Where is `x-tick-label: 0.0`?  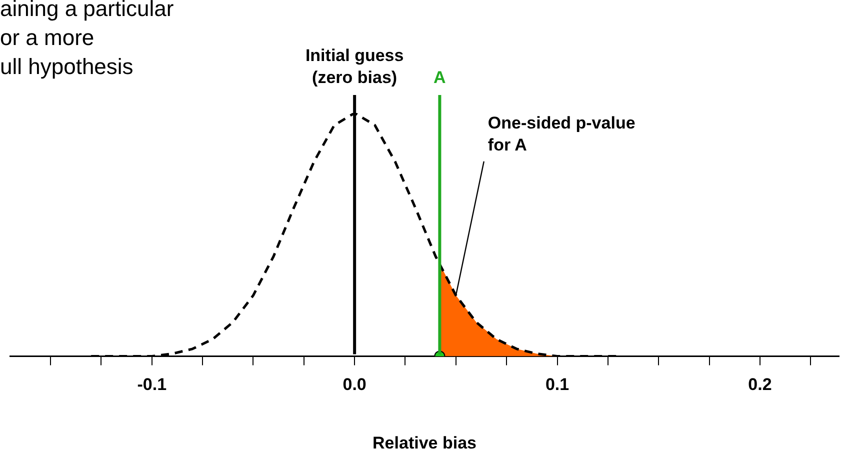 x-tick-label: 0.0 is located at coordinates (354, 384).